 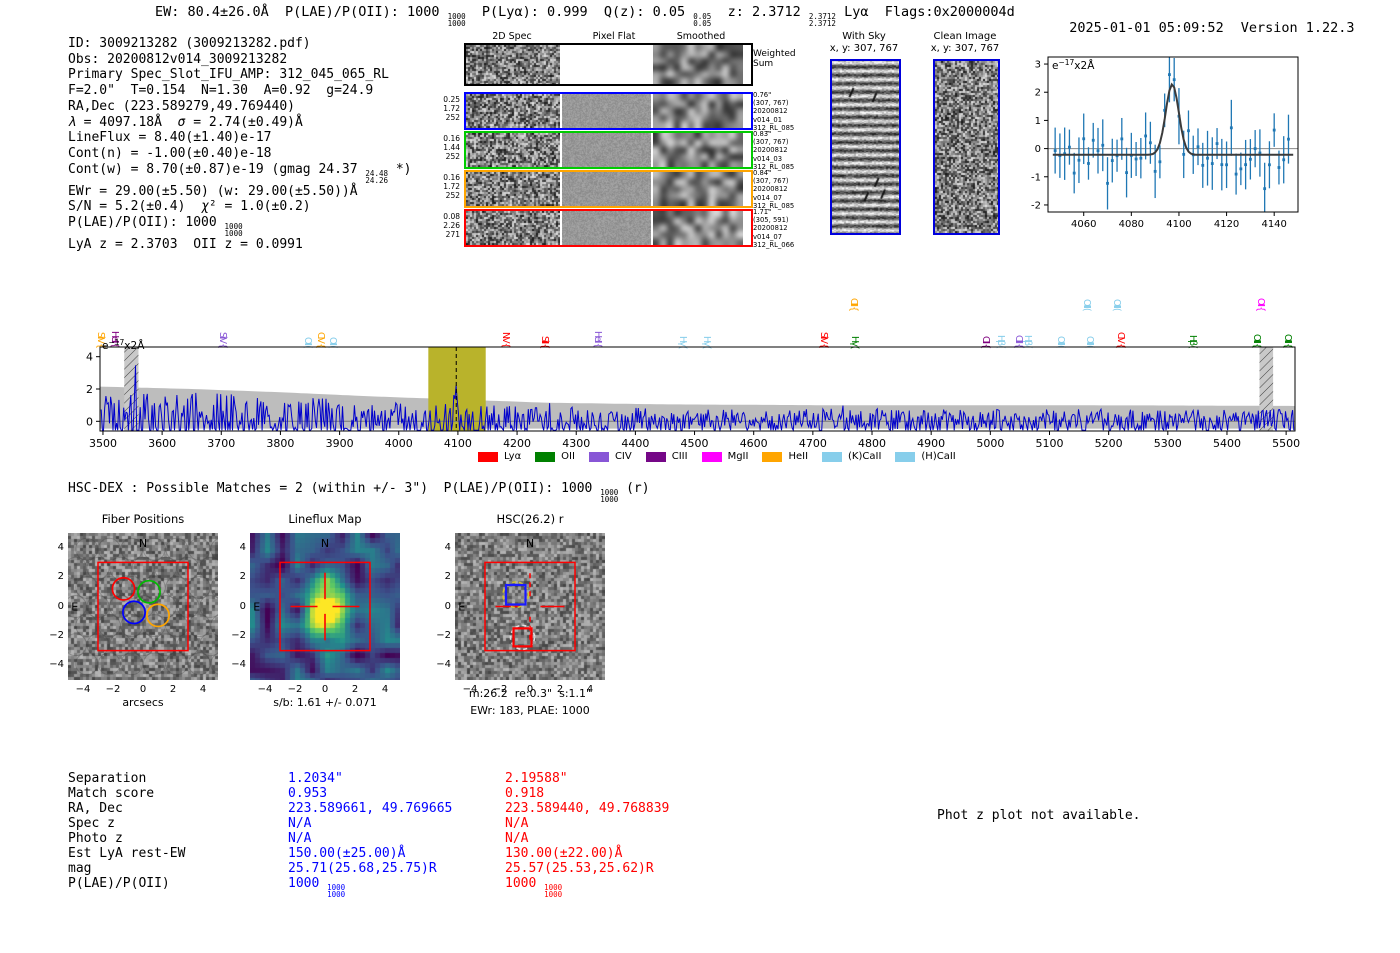 I want to click on lineflux-map-title: Lineflux Map, so click(x=325, y=519).